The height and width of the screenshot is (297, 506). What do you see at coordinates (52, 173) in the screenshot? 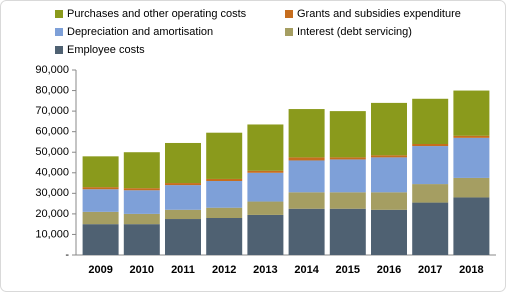
I see `y-tick-label: 40,000` at bounding box center [52, 173].